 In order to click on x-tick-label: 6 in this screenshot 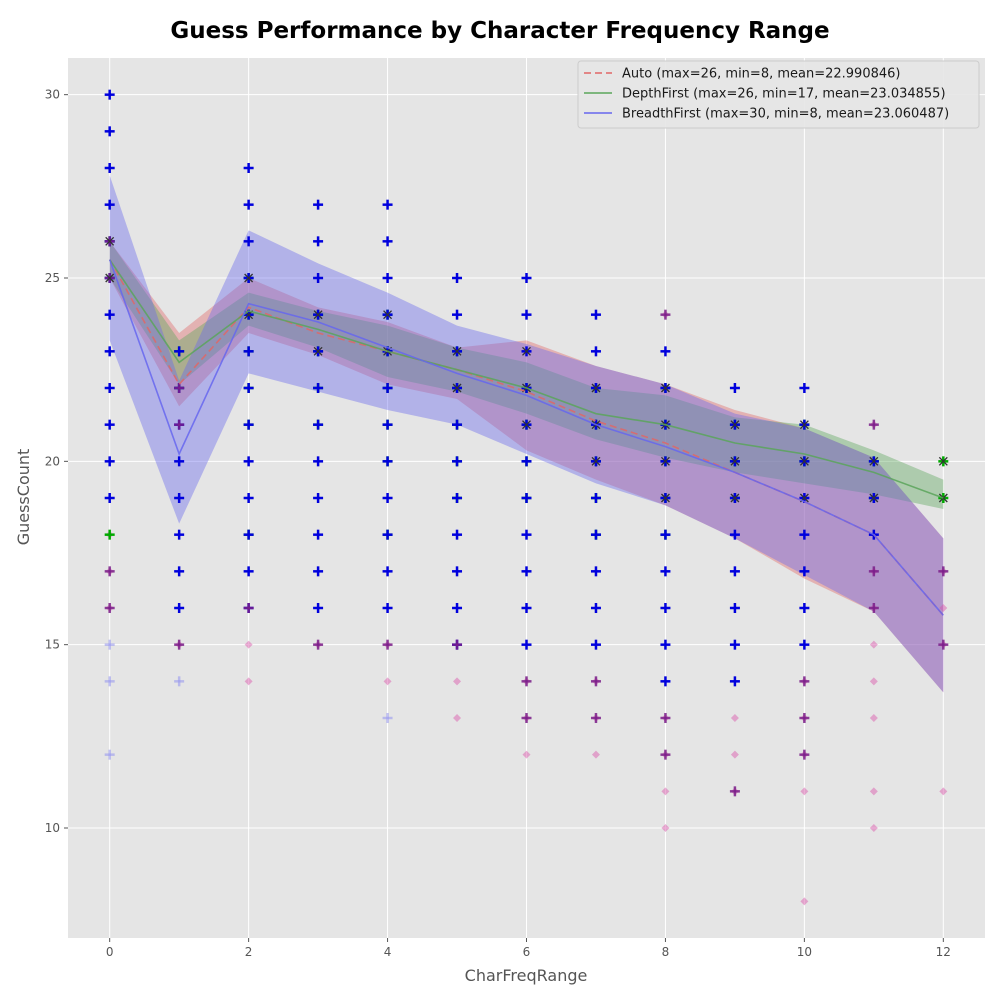, I will do `click(527, 952)`.